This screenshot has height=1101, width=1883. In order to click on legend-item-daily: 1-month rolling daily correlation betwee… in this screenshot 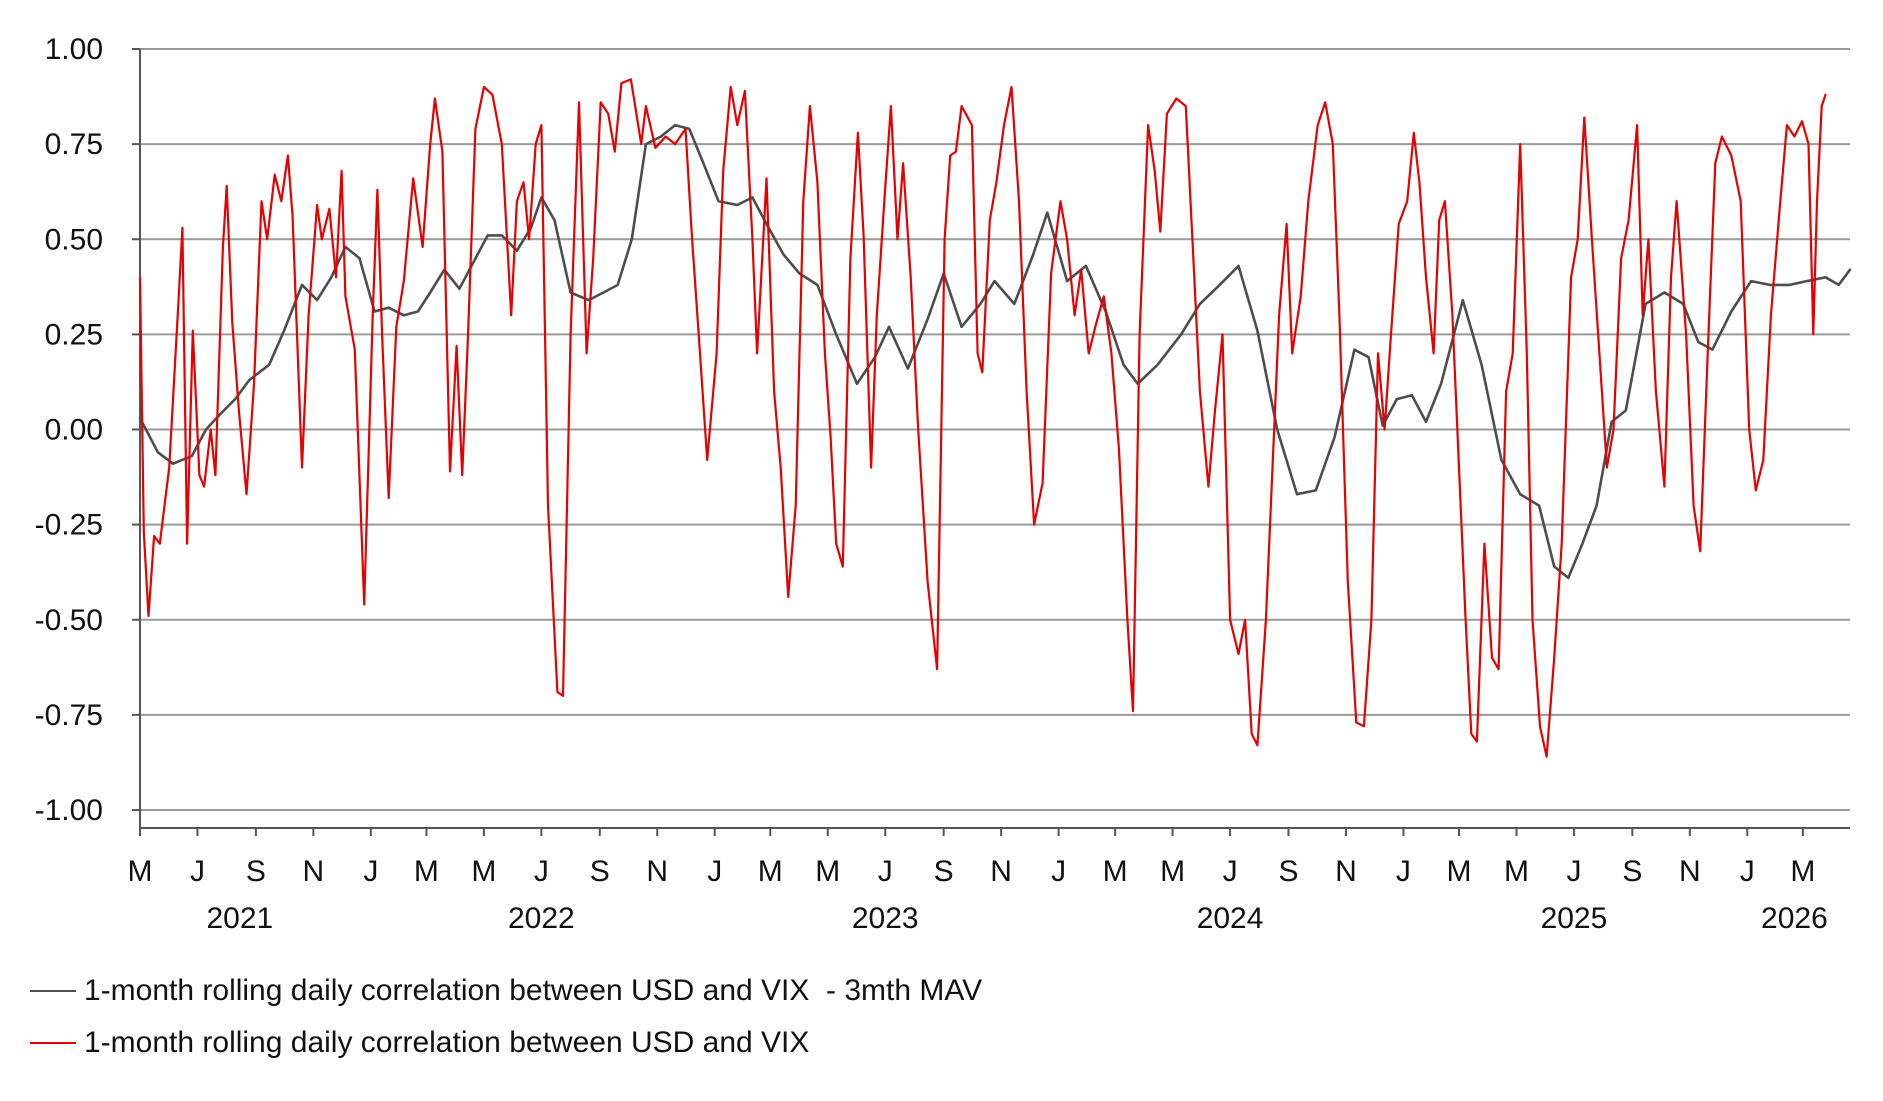, I will do `click(506, 1043)`.